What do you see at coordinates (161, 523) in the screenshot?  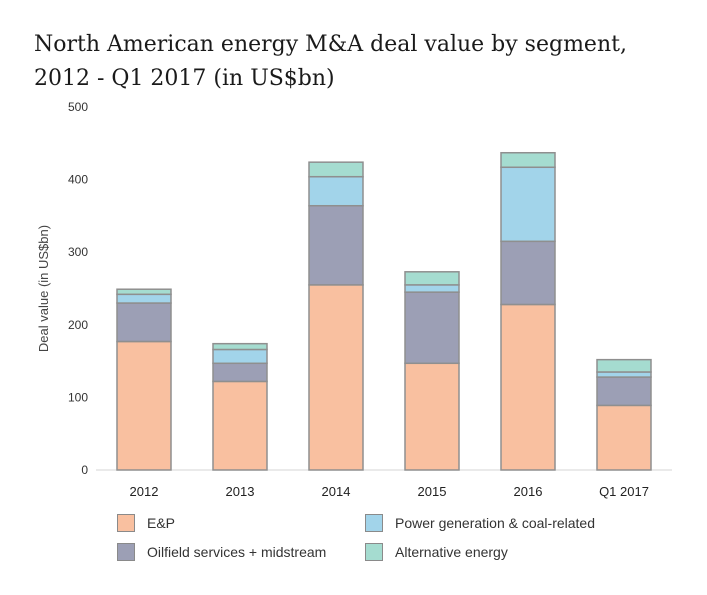 I see `legend-label-ep: E&P` at bounding box center [161, 523].